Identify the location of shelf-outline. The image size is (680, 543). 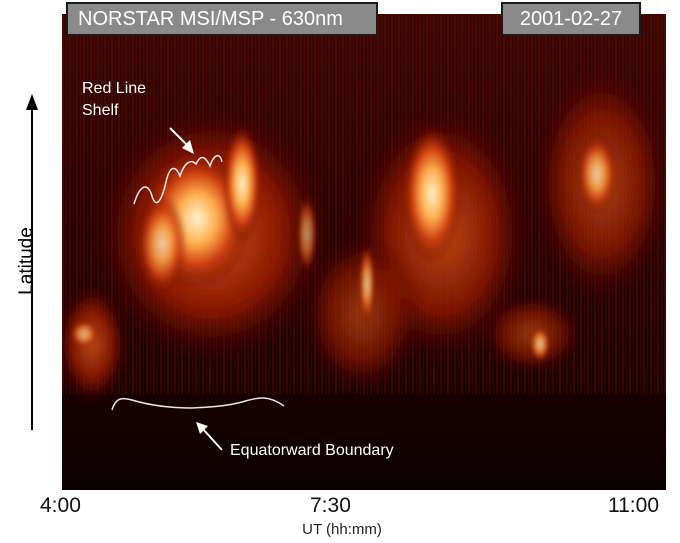
(178, 179).